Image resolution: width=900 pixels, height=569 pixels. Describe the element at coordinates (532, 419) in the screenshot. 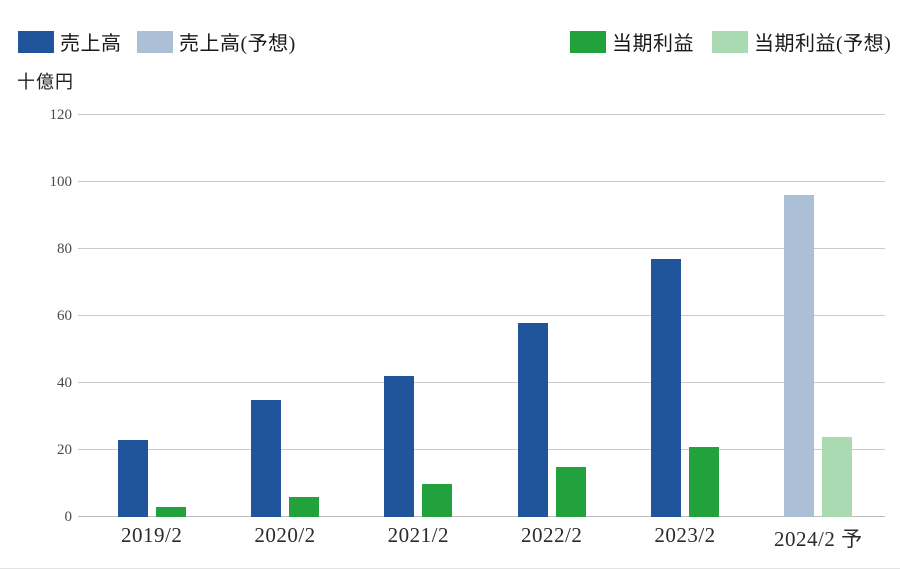

I see `bar-売上高-2022/2` at that location.